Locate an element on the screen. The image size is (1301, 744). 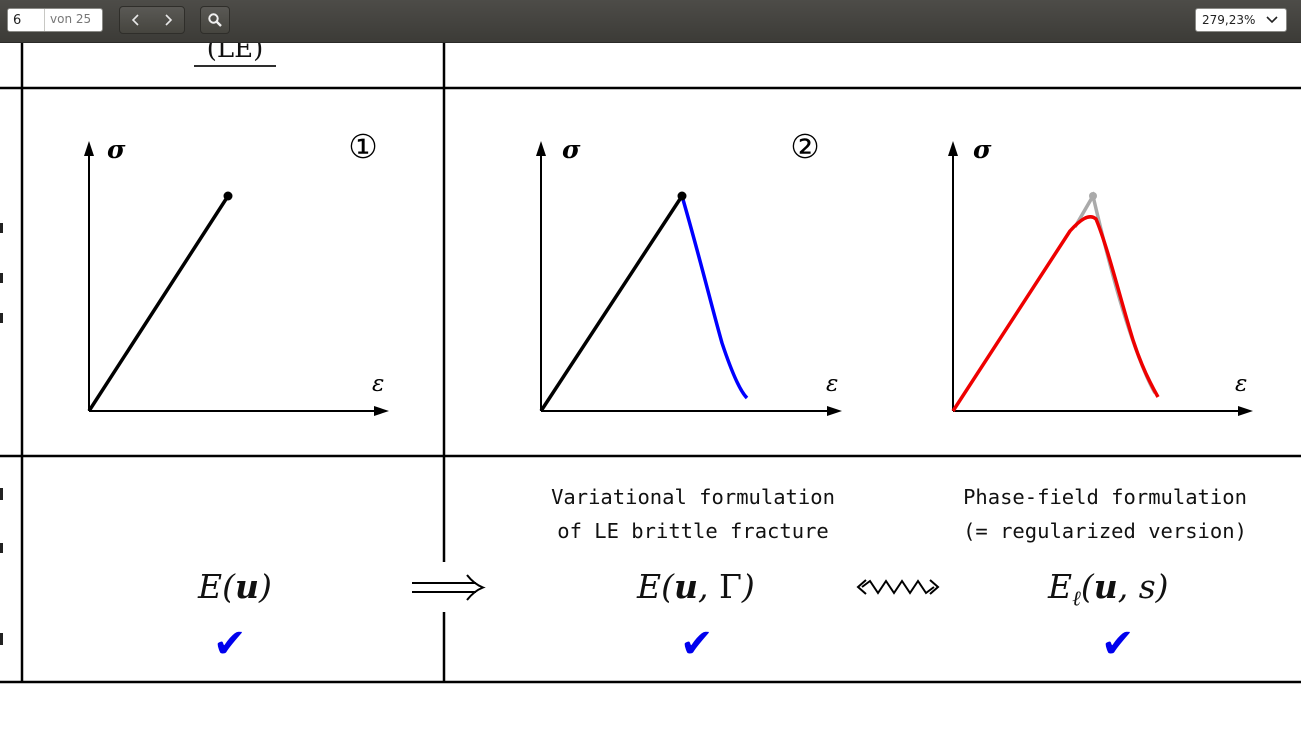
chart2-softening-curve is located at coordinates (714, 297).